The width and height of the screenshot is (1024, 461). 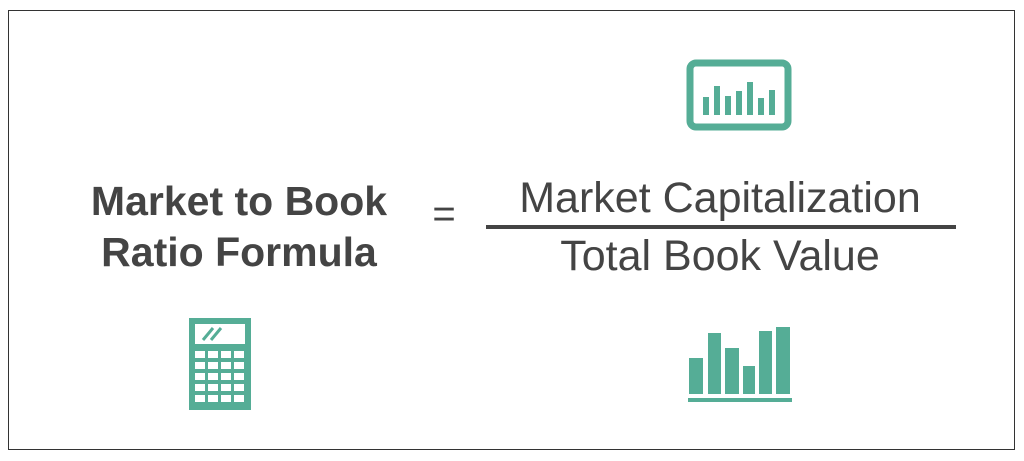 What do you see at coordinates (739, 95) in the screenshot?
I see `monitor-chart-icon` at bounding box center [739, 95].